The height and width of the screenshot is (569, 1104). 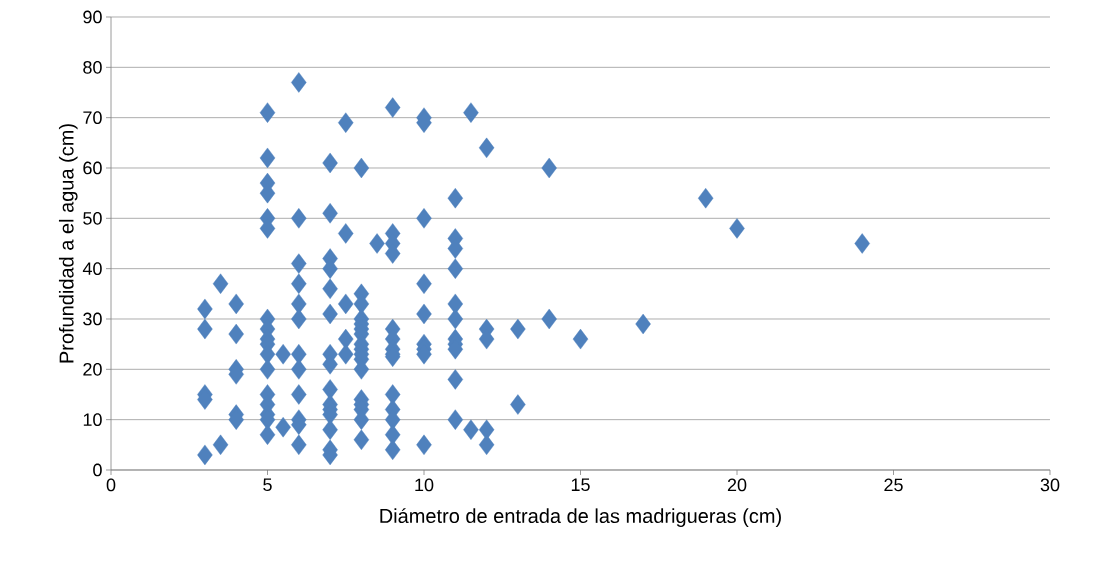 What do you see at coordinates (92, 420) in the screenshot?
I see `y-tick-label: 10` at bounding box center [92, 420].